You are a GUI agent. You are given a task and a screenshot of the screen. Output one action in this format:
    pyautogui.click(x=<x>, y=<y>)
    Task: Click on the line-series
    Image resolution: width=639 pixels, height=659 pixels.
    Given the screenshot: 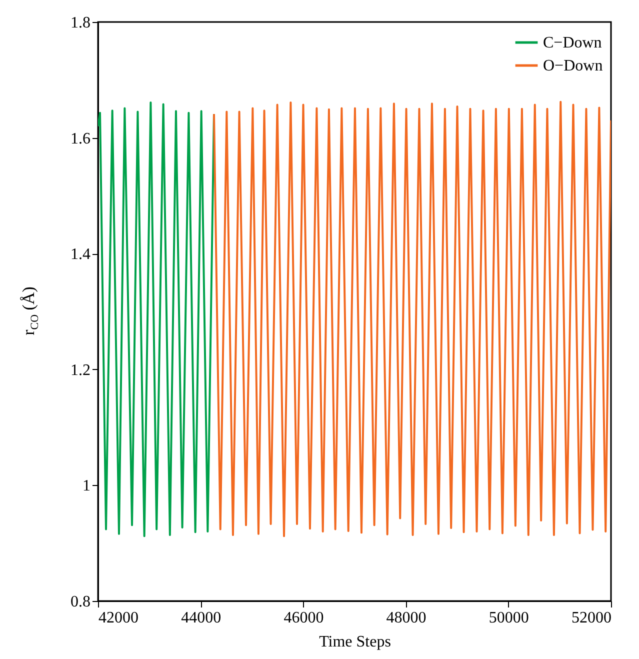 What is the action you would take?
    pyautogui.click(x=156, y=319)
    